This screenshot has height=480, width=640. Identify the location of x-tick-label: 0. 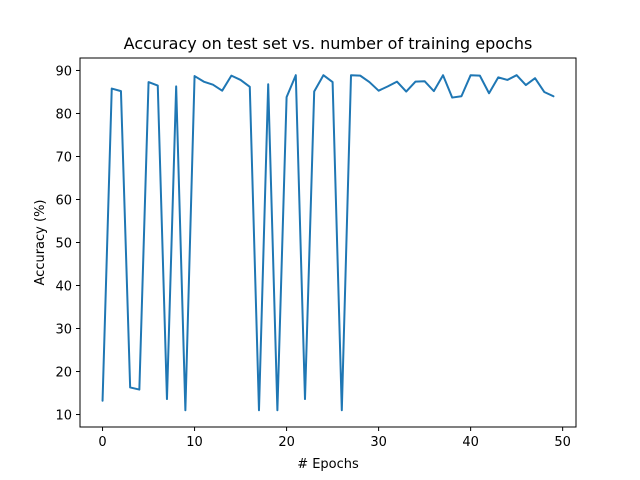
(102, 442).